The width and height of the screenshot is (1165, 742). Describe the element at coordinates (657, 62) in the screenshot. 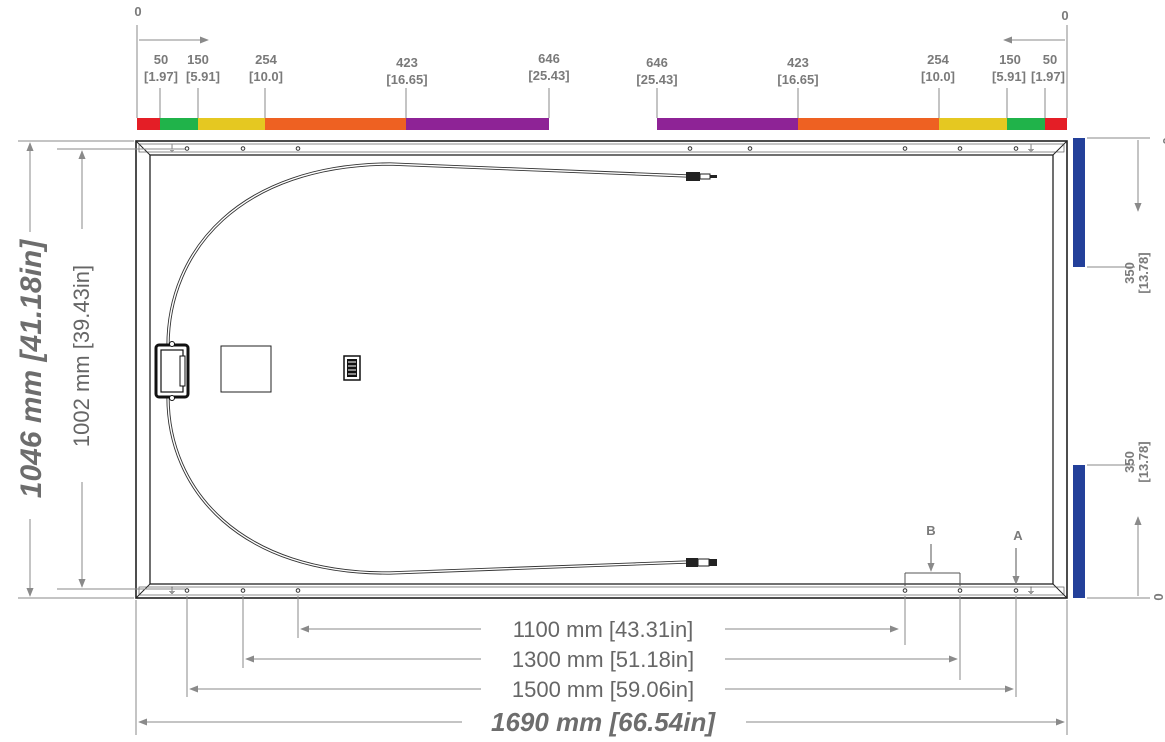

I see `right-scale-mm-646: 646` at that location.